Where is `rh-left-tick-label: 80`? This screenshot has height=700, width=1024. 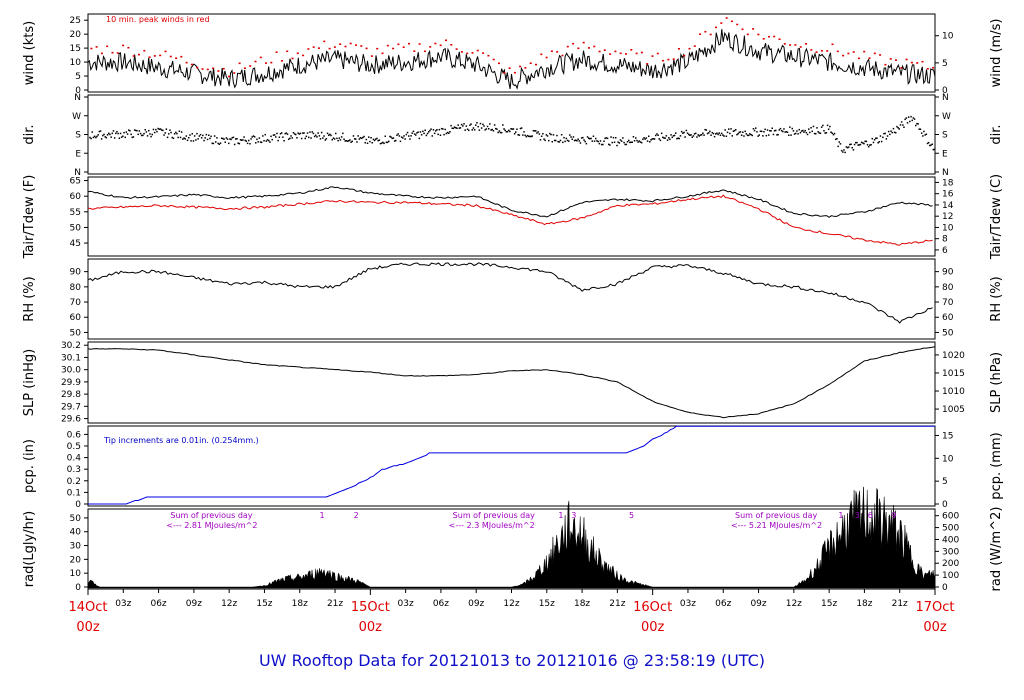 rh-left-tick-label: 80 is located at coordinates (76, 288).